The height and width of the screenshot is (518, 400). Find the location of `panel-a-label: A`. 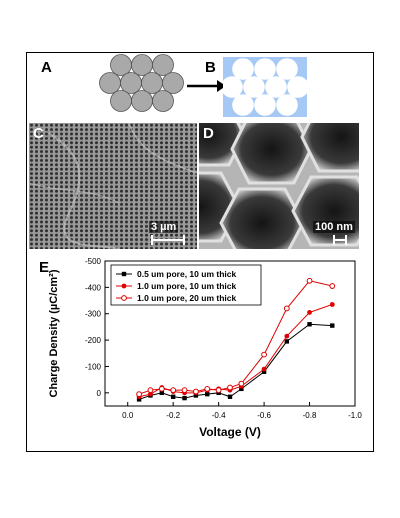

panel-a-label: A is located at coordinates (46, 67).